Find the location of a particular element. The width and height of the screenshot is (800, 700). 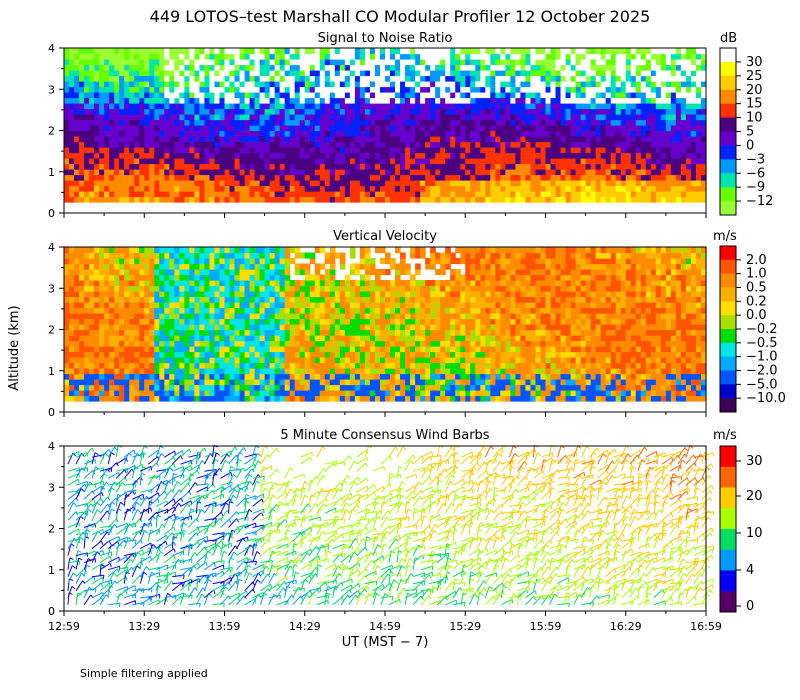

colorbar-label: 10 is located at coordinates (754, 118).